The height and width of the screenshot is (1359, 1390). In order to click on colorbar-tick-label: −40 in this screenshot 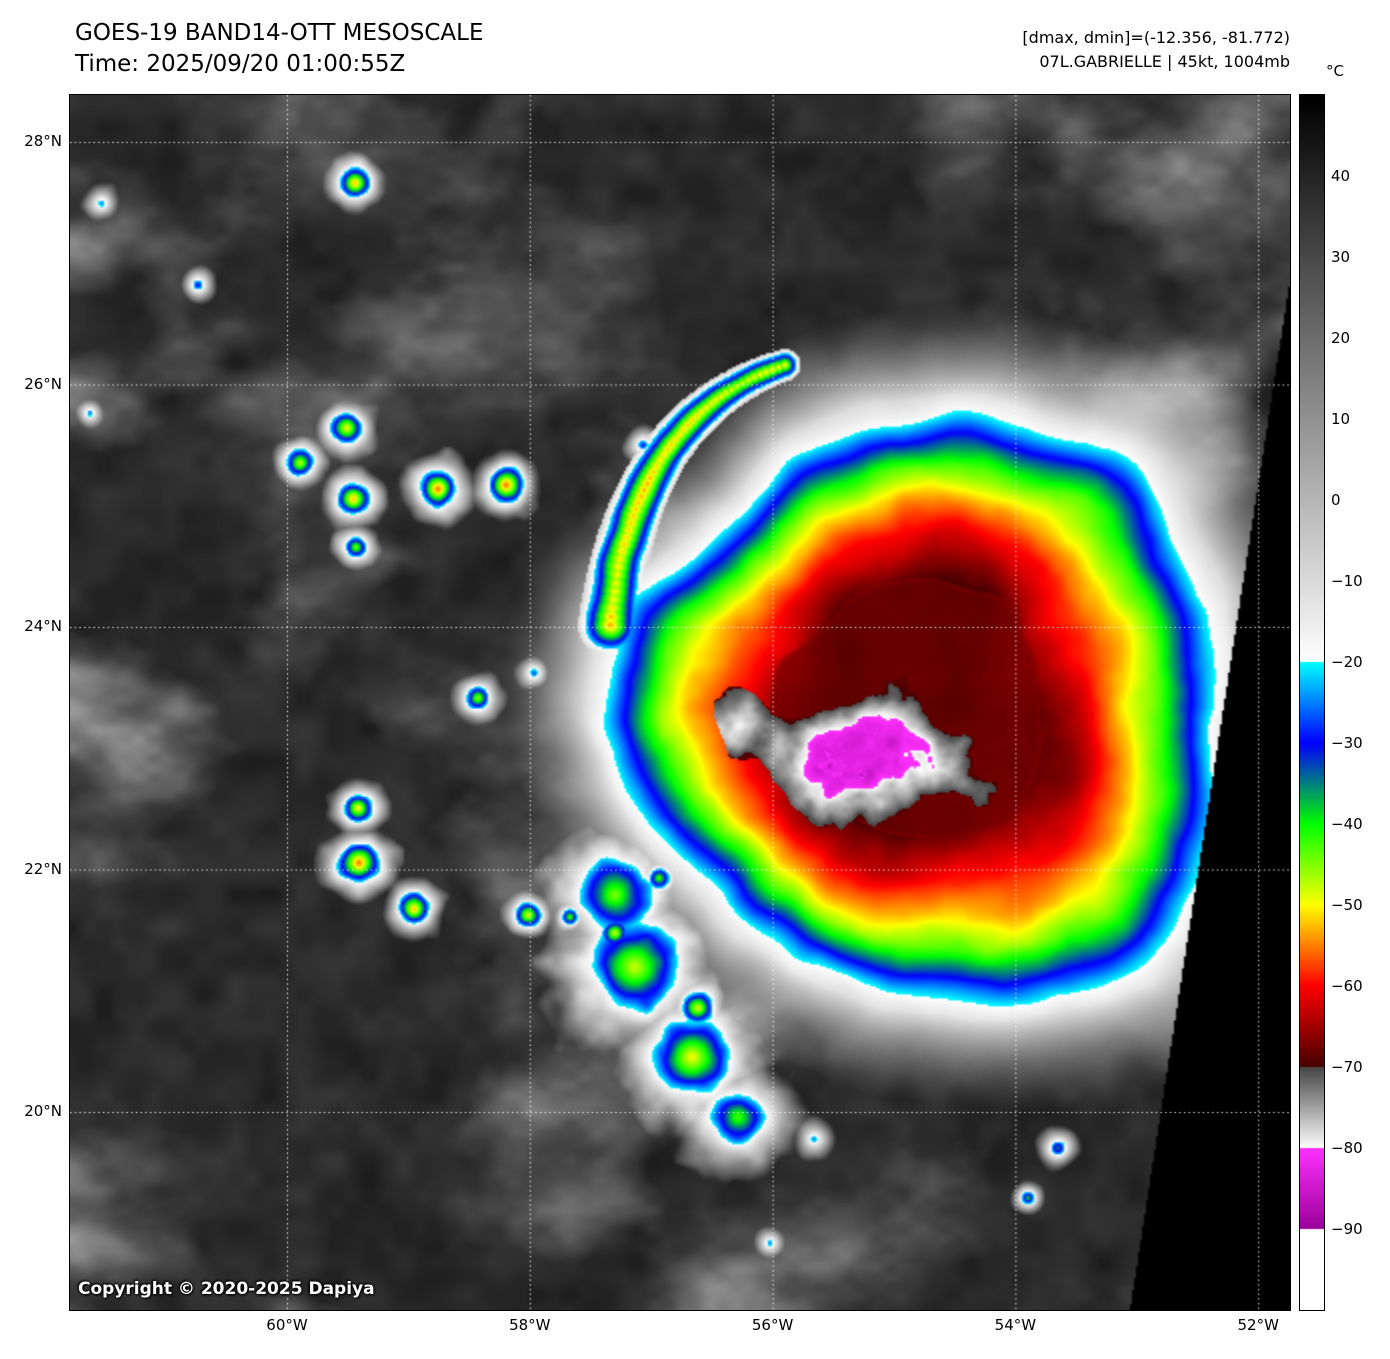, I will do `click(1347, 824)`.